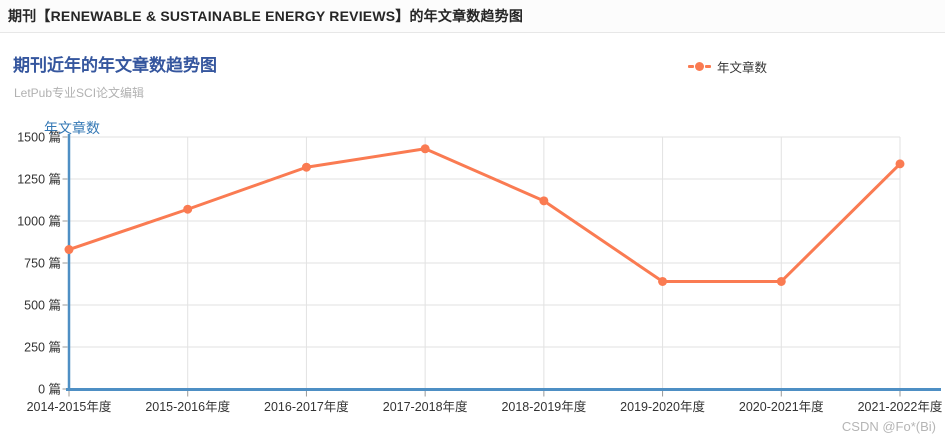 This screenshot has height=440, width=945. Describe the element at coordinates (662, 406) in the screenshot. I see `x-tick-label: 2019-2020年度` at that location.